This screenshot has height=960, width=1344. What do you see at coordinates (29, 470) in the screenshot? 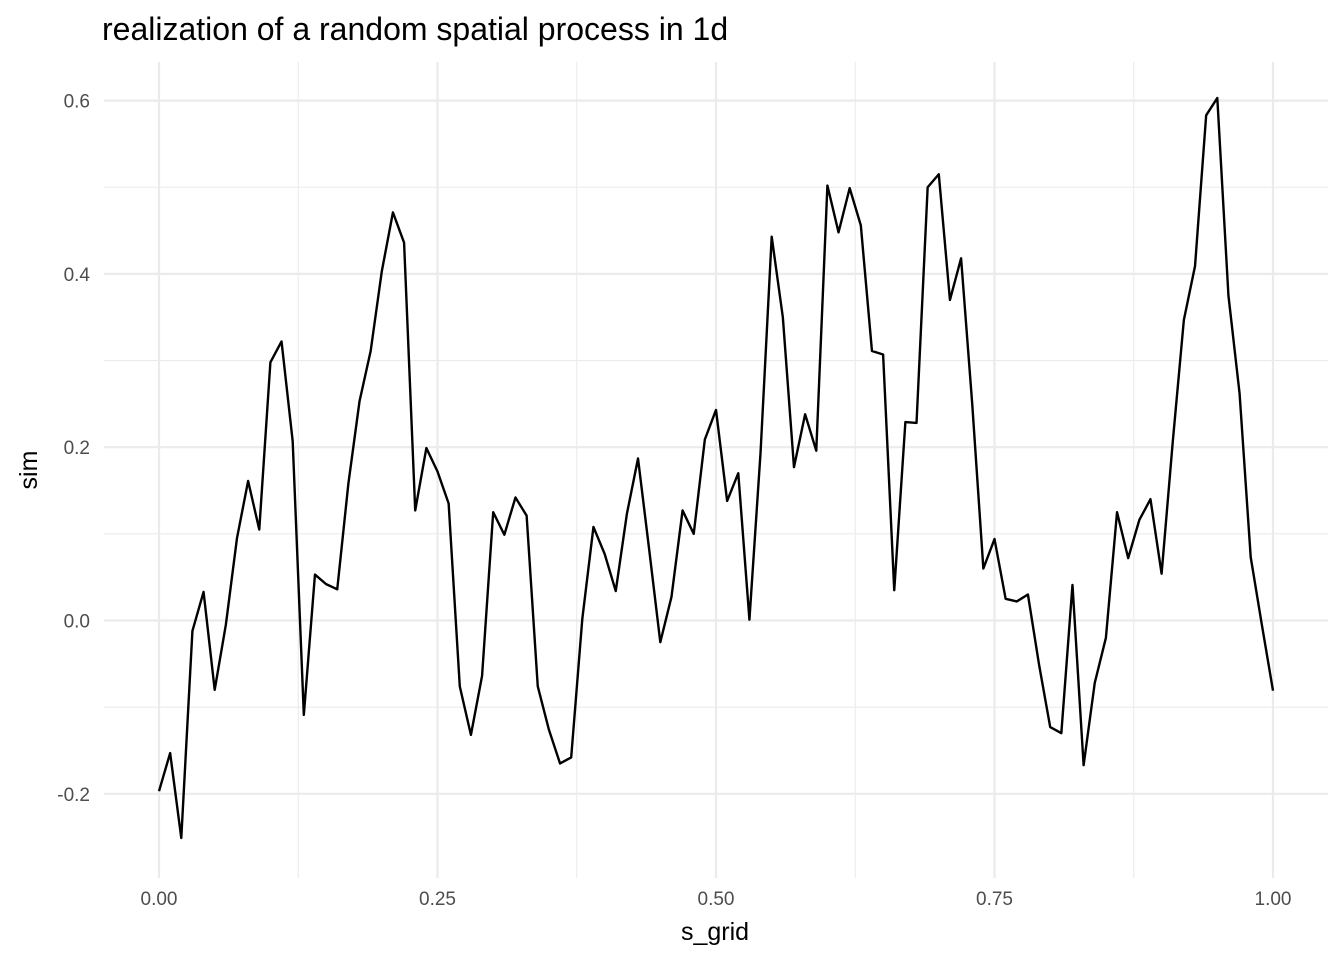
I see `y-axis-title: sim` at bounding box center [29, 470].